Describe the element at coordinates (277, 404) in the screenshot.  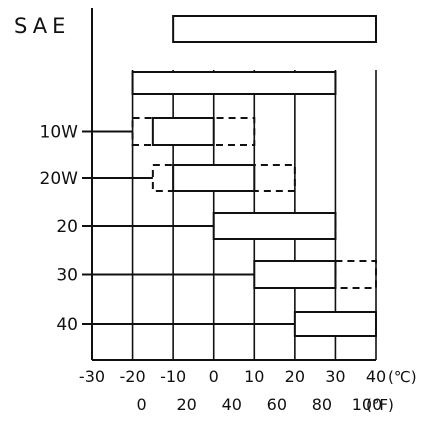
I see `fahrenheit-tick-label: 60` at that location.